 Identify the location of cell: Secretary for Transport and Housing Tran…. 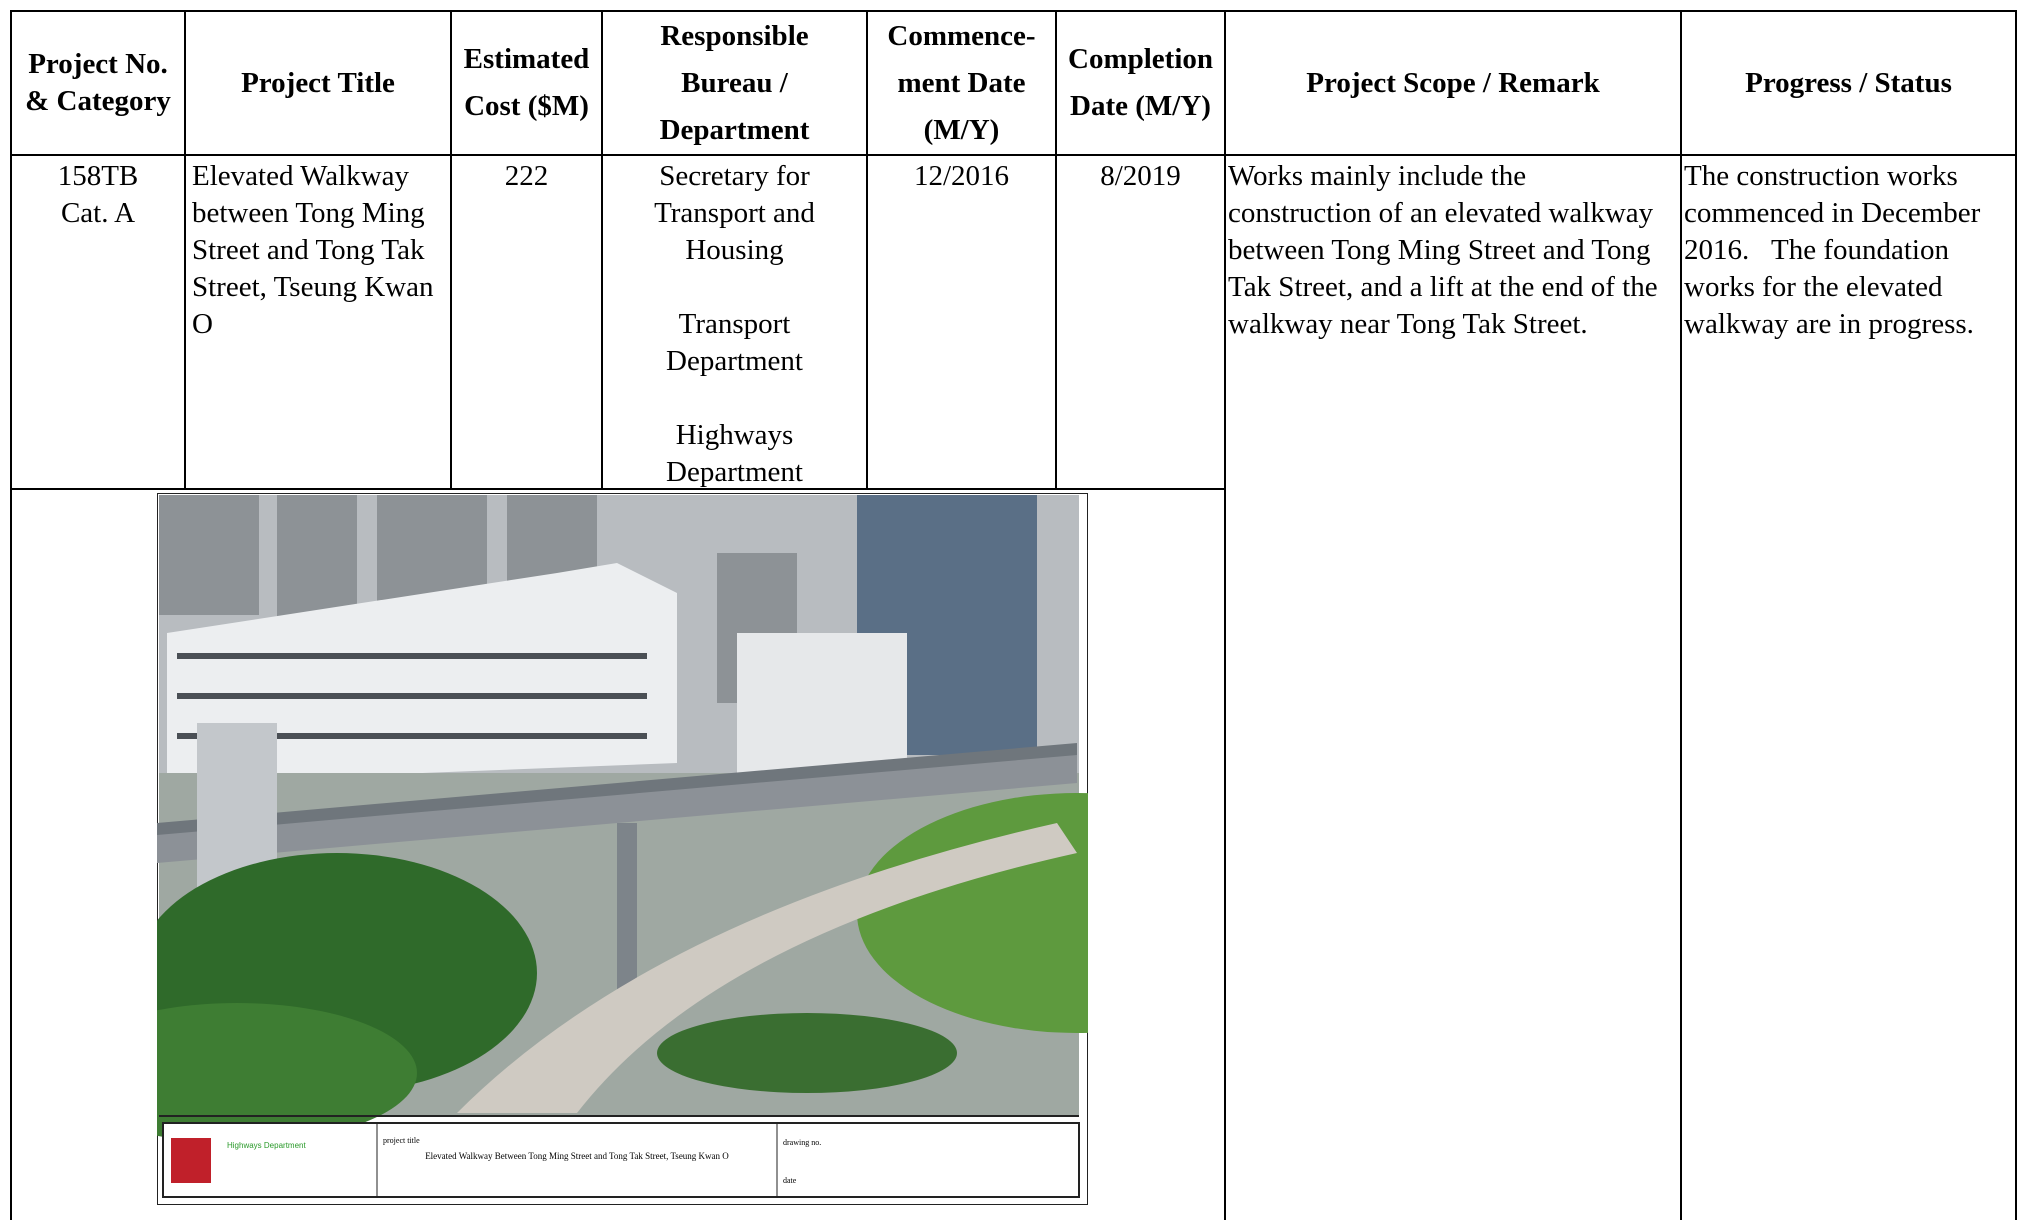
(734, 324).